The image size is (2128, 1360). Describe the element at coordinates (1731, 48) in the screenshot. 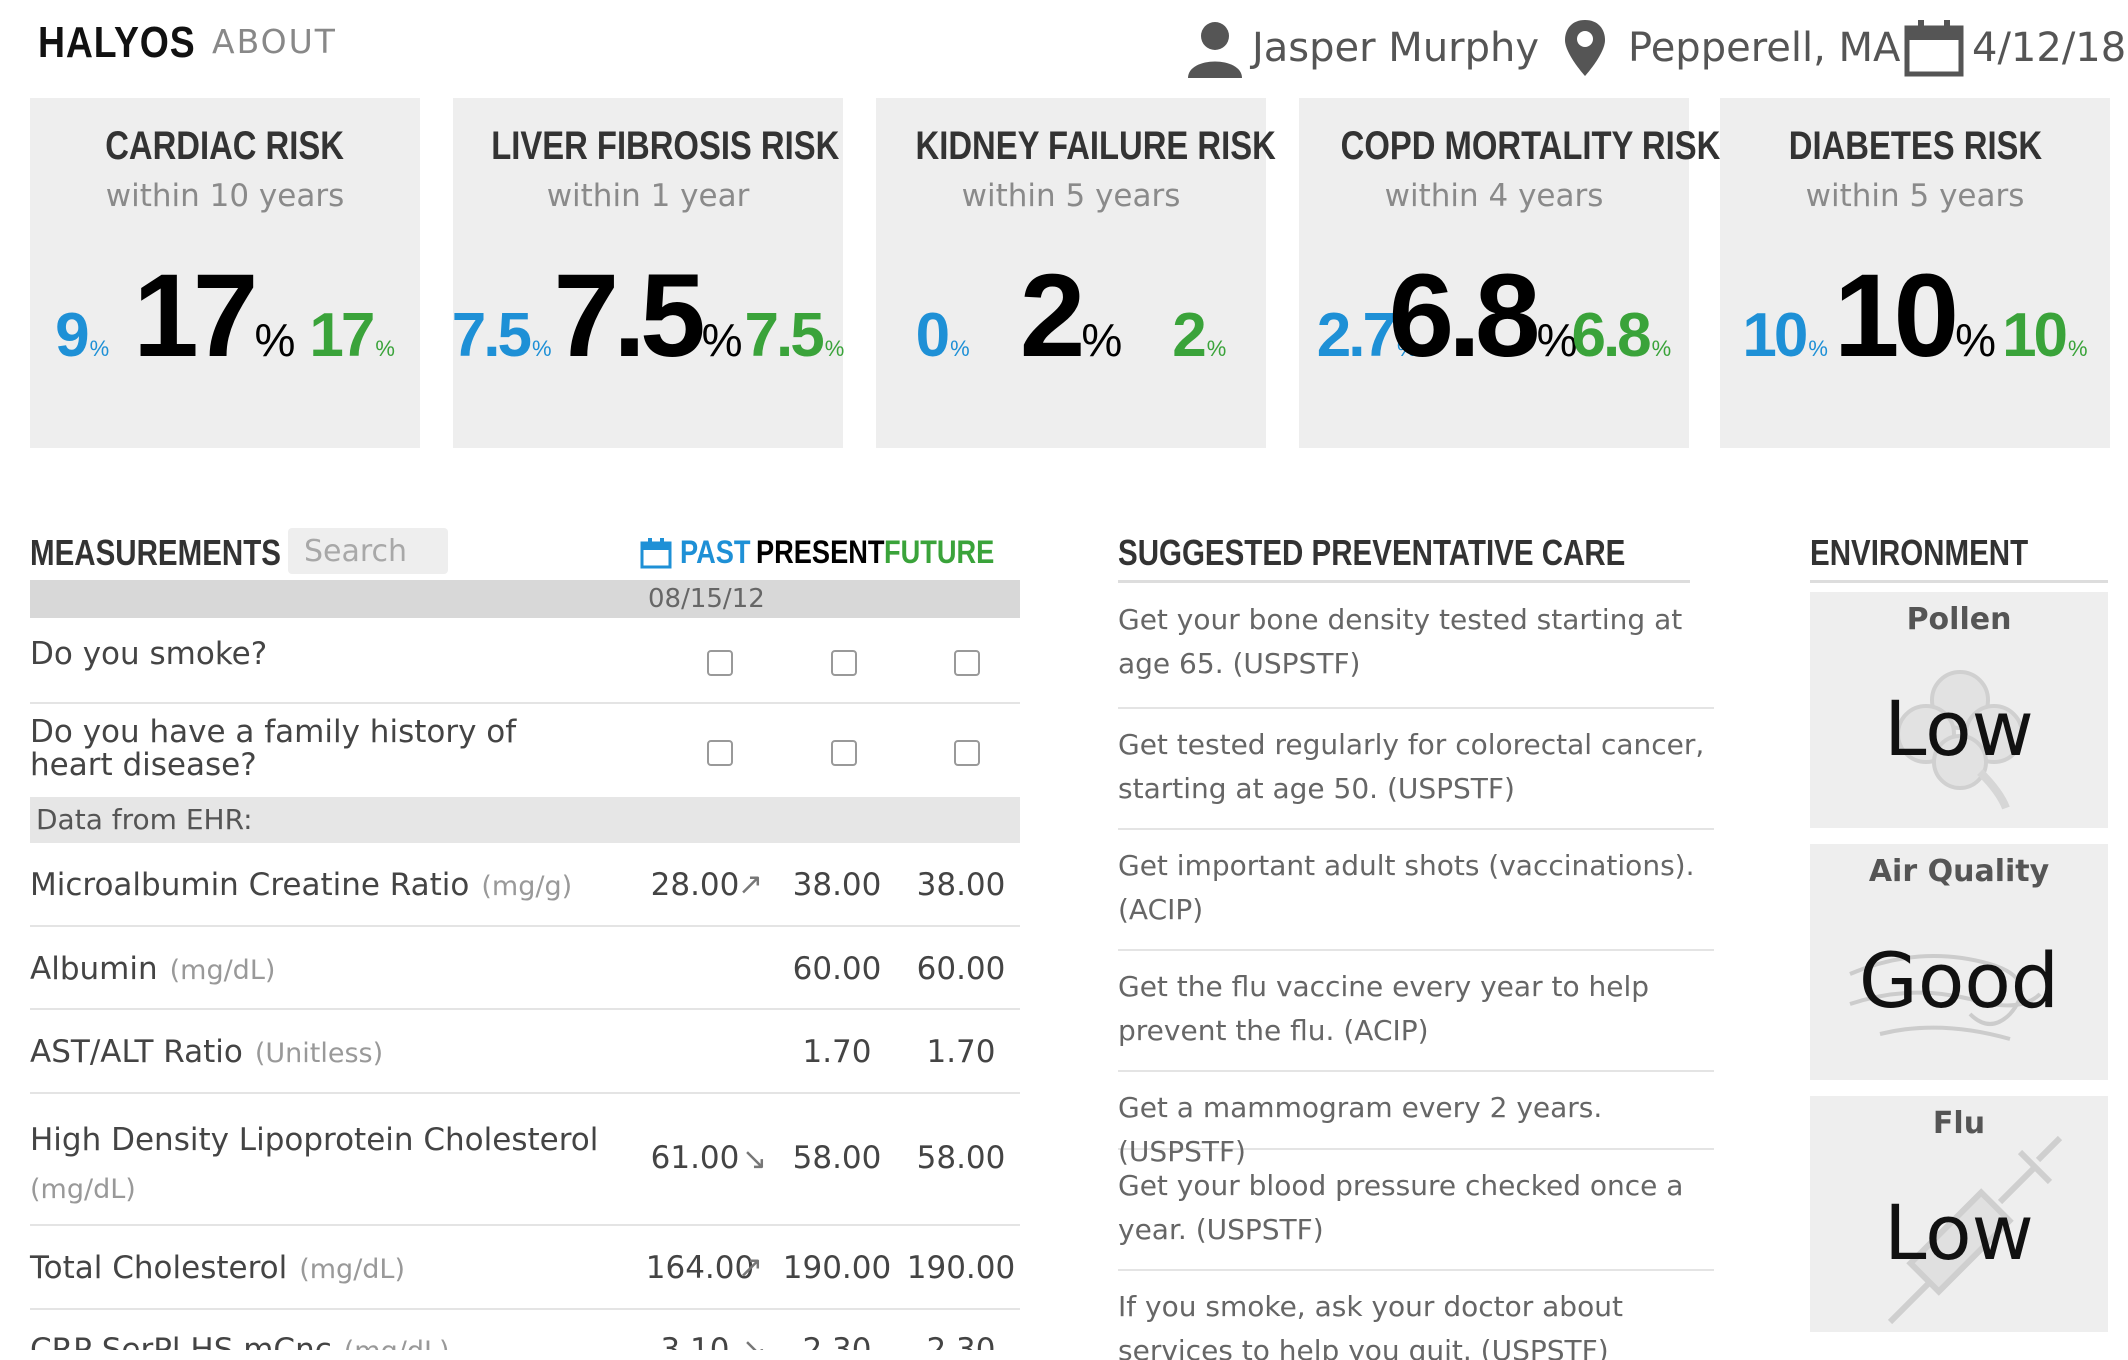

I see `location-info: Pepperell, MA` at that location.